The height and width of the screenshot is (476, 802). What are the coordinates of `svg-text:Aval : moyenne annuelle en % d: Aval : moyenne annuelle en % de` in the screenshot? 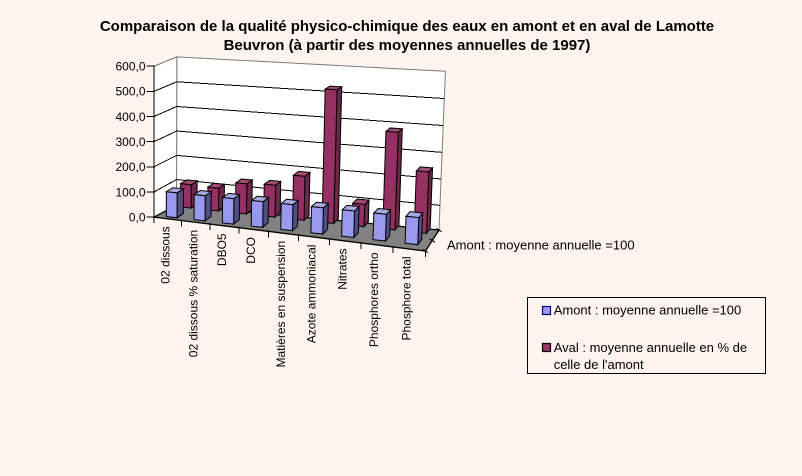 It's located at (650, 347).